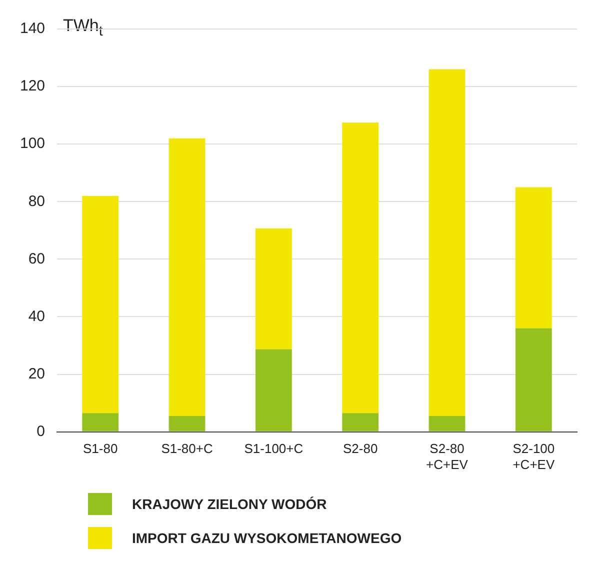 Image resolution: width=595 pixels, height=568 pixels. What do you see at coordinates (37, 201) in the screenshot?
I see `y-tick-label: 80` at bounding box center [37, 201].